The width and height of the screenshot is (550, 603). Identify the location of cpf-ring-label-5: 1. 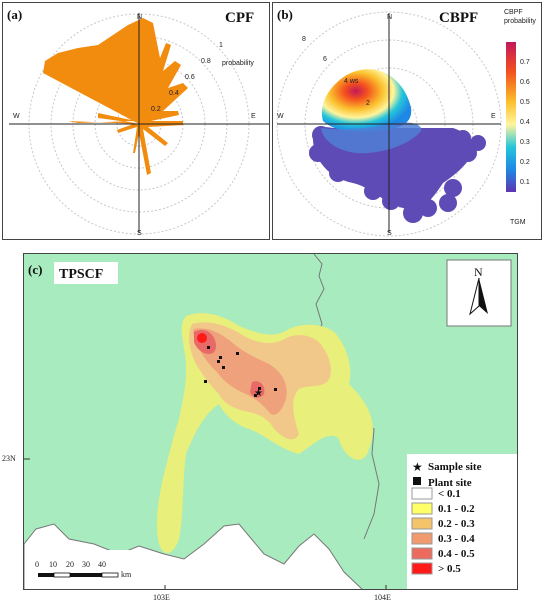
(221, 45).